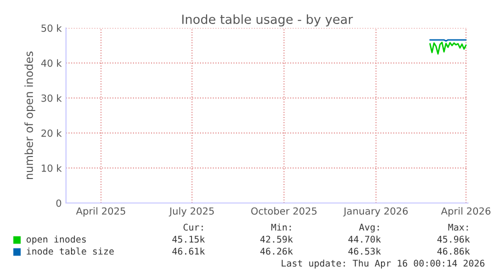 This screenshot has width=497, height=276. What do you see at coordinates (70, 251) in the screenshot?
I see `legend-label: inode table size` at bounding box center [70, 251].